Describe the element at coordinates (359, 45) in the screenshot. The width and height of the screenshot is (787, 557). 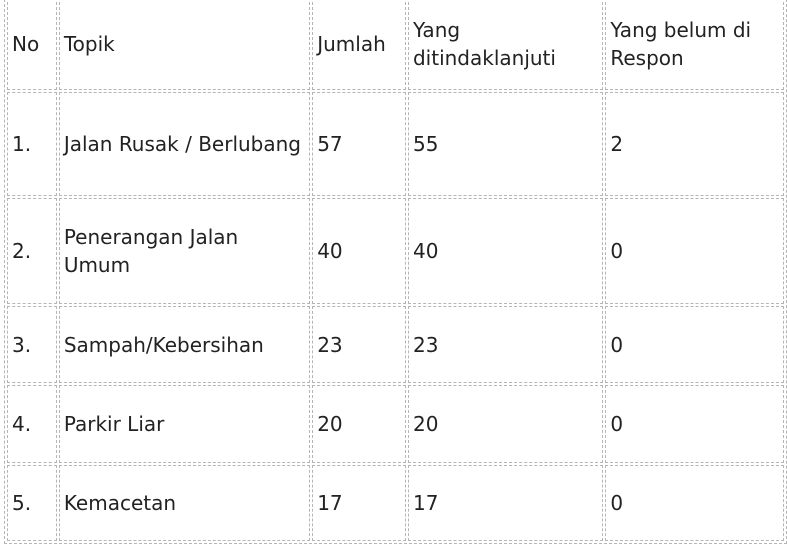
I see `header-jumlah: Jumlah` at that location.